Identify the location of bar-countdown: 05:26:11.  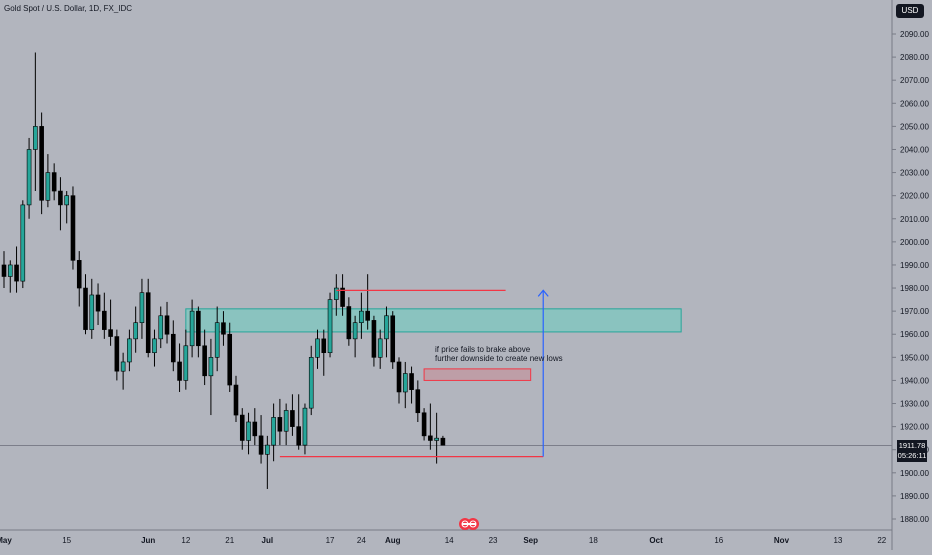
(912, 455).